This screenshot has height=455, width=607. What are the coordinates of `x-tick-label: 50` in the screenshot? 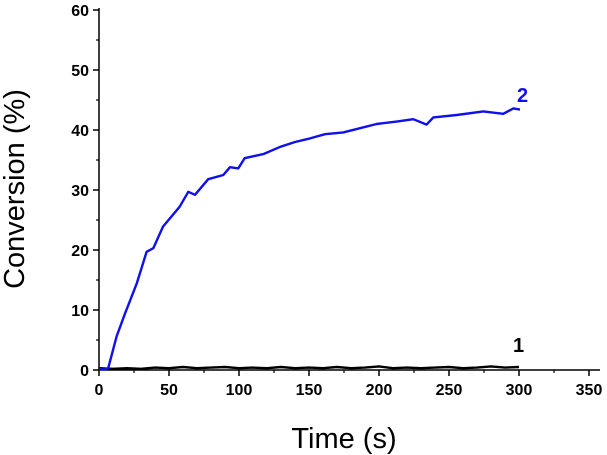 It's located at (169, 390).